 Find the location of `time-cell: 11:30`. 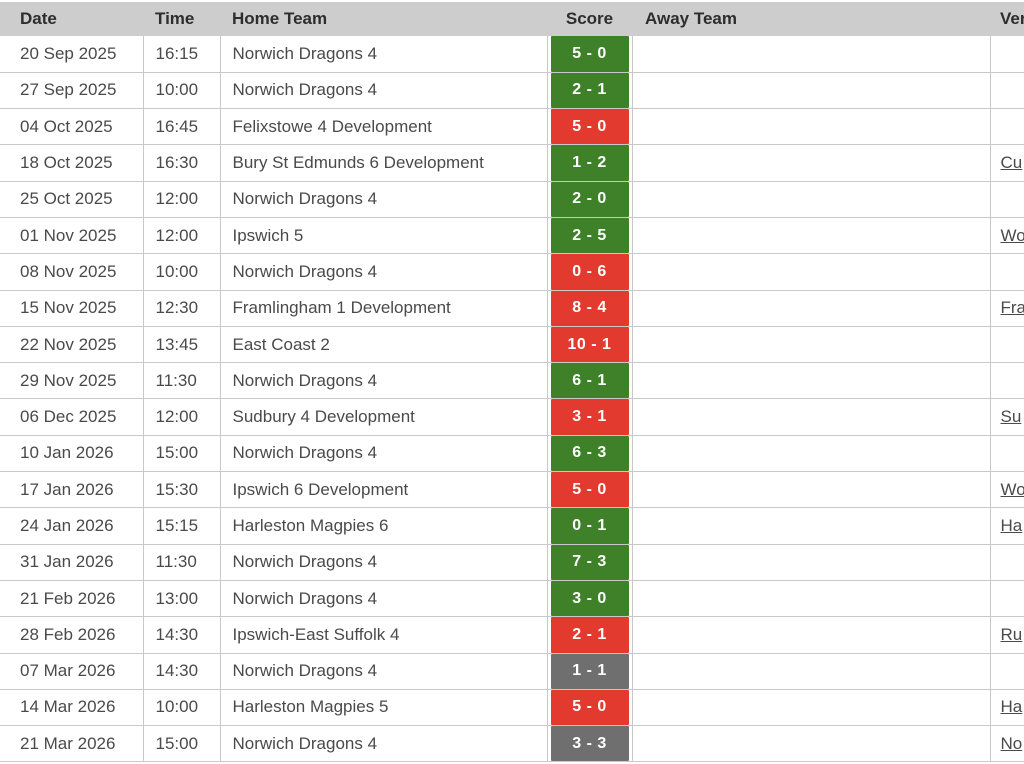

time-cell: 11:30 is located at coordinates (181, 381).